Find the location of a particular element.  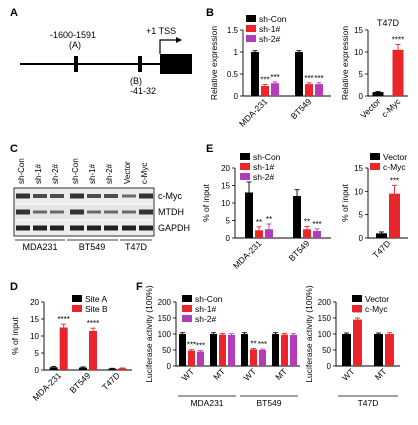

group-label: MDA231 is located at coordinates (206, 403).